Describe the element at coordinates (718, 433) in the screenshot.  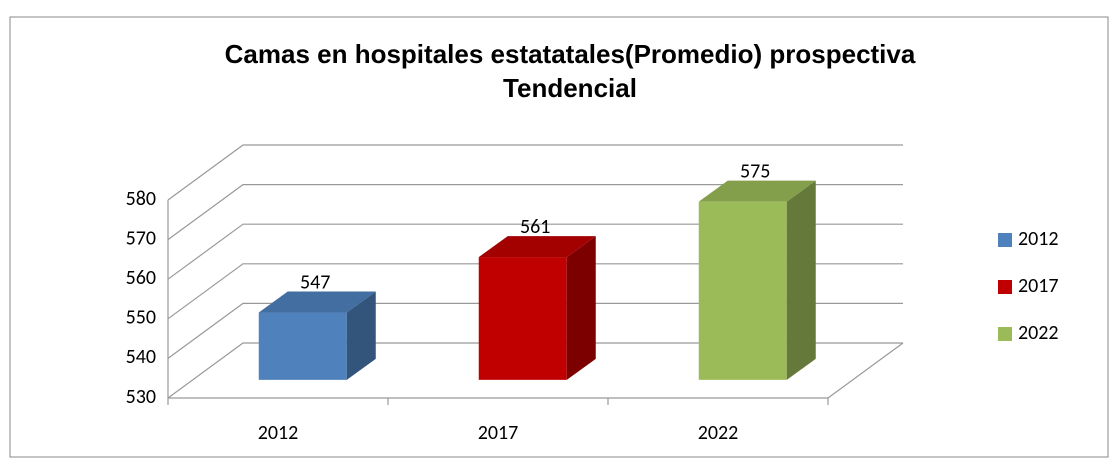
I see `x-tick-label: 2022` at that location.